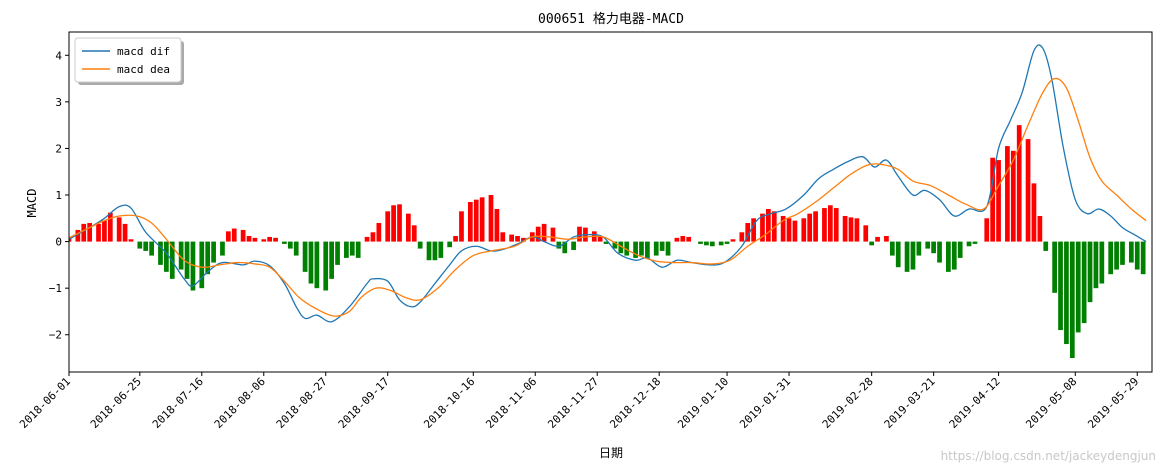 This screenshot has width=1162, height=468. Describe the element at coordinates (32, 203) in the screenshot. I see `y-axis-label: MACD` at that location.